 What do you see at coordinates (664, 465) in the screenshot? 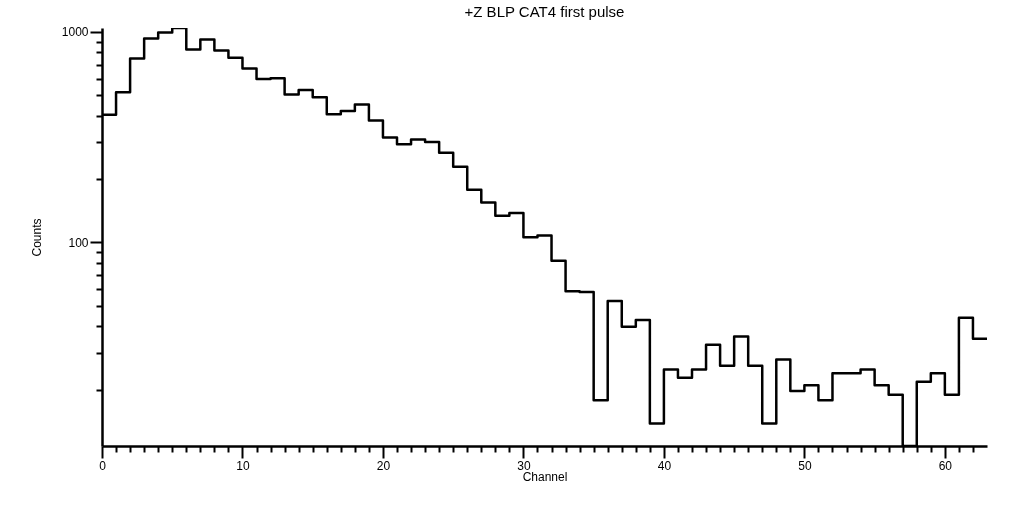
I see `x-tick-label: 40` at bounding box center [664, 465].